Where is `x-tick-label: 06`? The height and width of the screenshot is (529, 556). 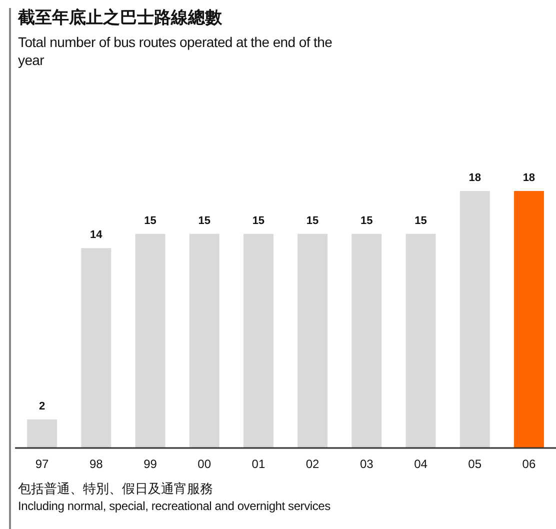
x-tick-label: 06 is located at coordinates (529, 464).